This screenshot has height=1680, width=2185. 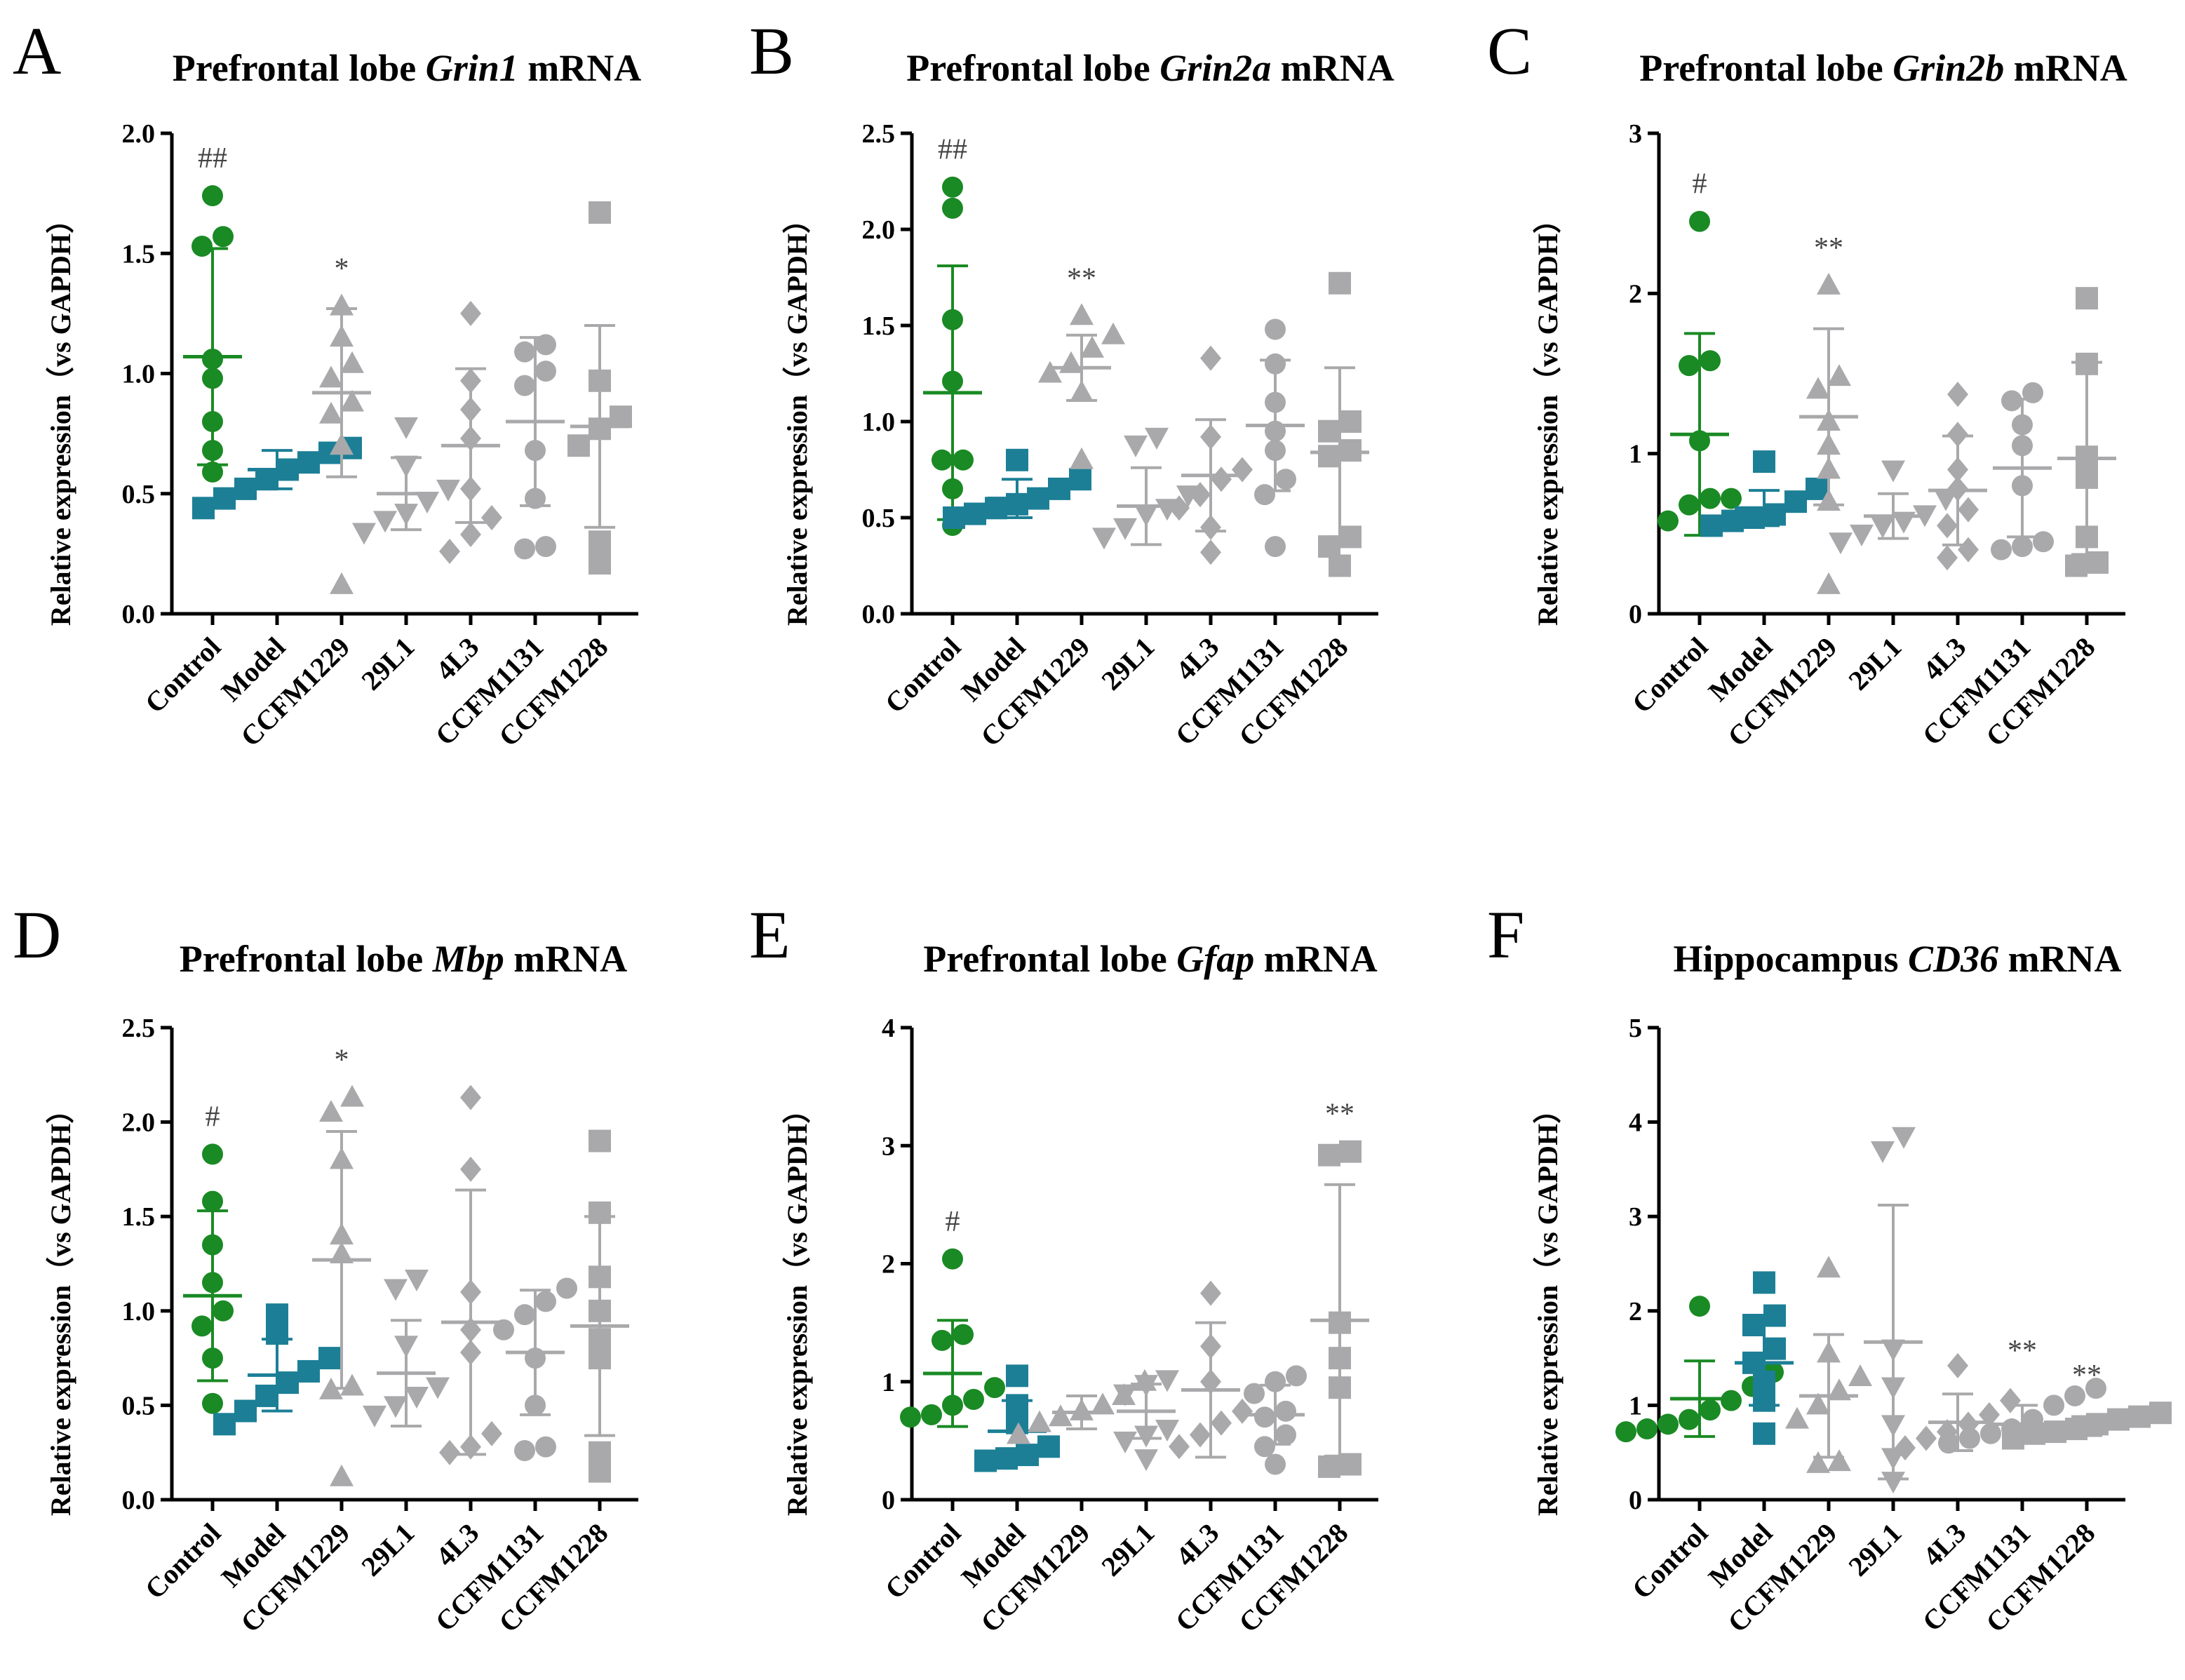 What do you see at coordinates (407, 68) in the screenshot?
I see `panel-title: Prefrontal lobe Grin1 mRNA` at bounding box center [407, 68].